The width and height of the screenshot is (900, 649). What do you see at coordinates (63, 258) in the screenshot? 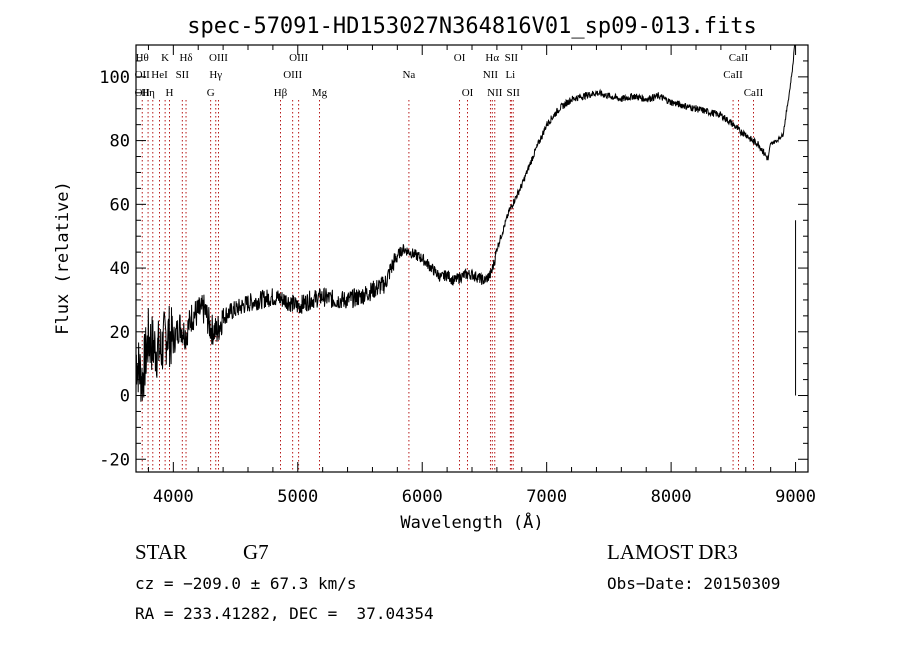
I see `y-axis-label: Flux (relative)` at bounding box center [63, 258].